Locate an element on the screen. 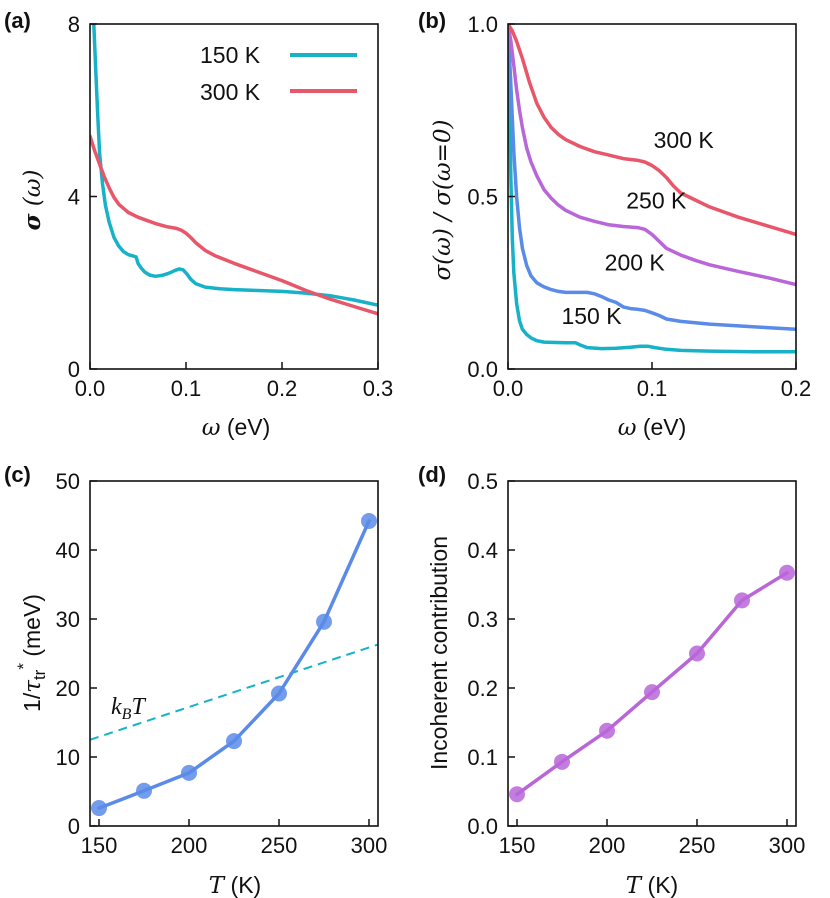 This screenshot has width=830, height=898. panel-d-axes-frame is located at coordinates (652, 653).